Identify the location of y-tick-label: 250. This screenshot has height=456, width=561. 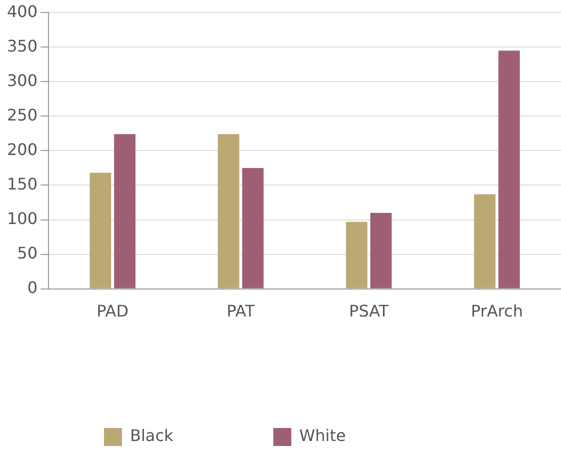
(22, 114).